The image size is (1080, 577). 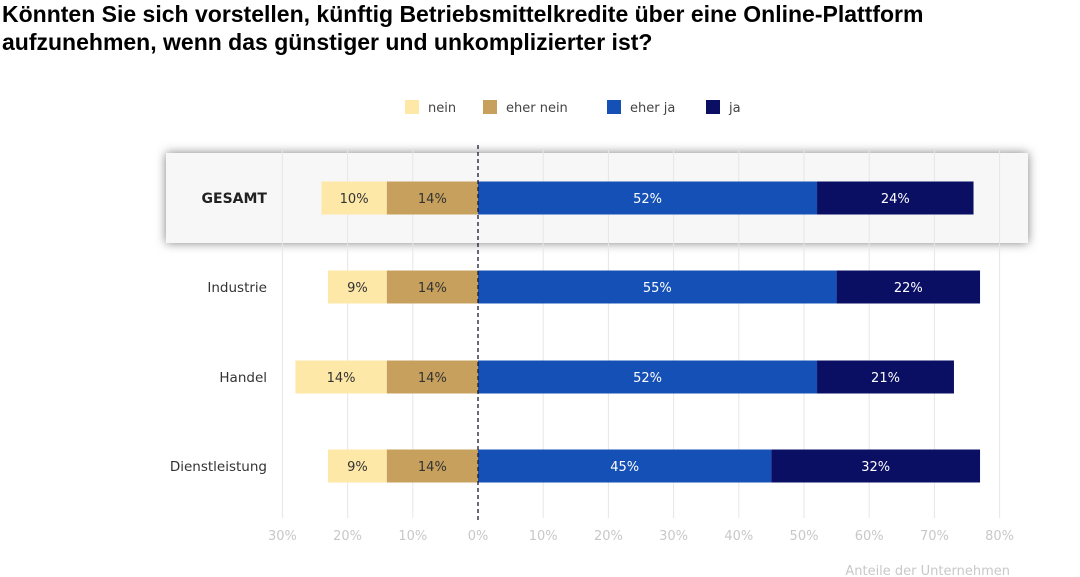 I want to click on legend-swatch-eher-ja, so click(x=614, y=107).